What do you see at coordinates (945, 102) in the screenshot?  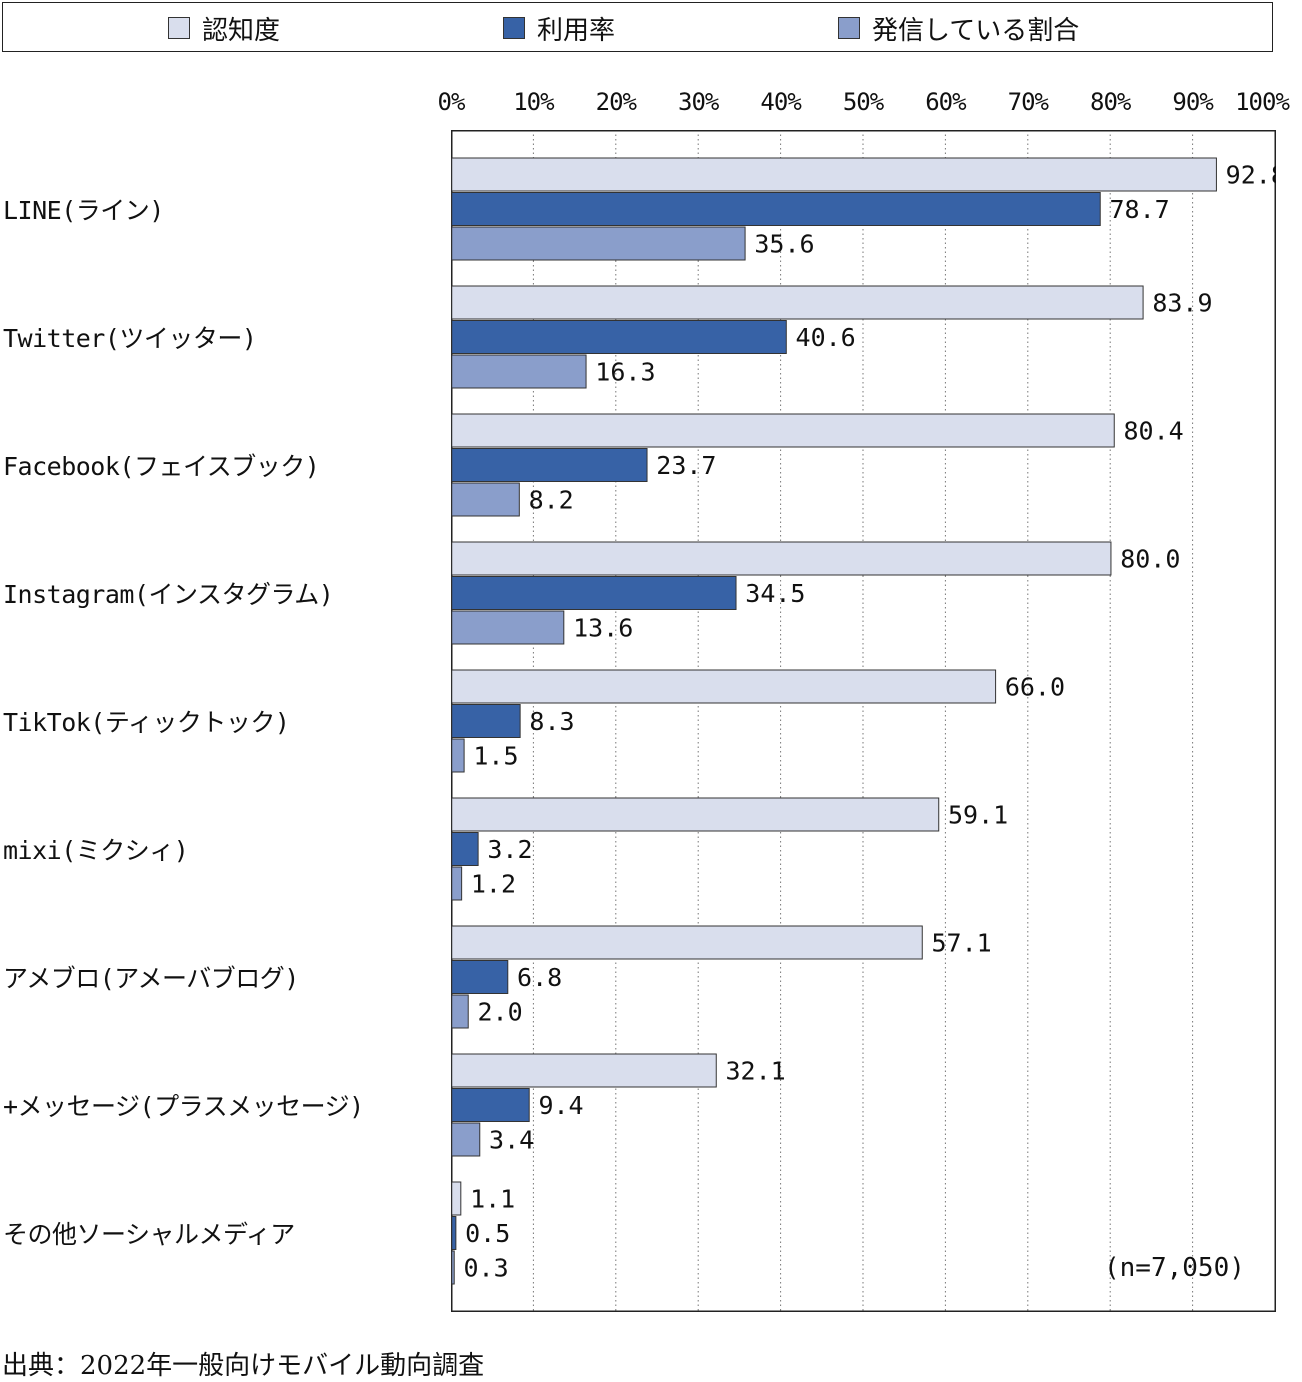 I see `x-tick-label: 60%` at bounding box center [945, 102].